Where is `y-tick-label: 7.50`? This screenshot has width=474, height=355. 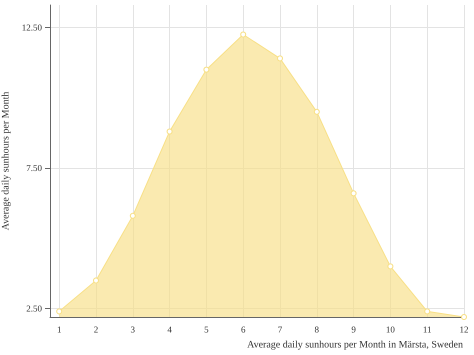 y-tick-label: 7.50 is located at coordinates (34, 168).